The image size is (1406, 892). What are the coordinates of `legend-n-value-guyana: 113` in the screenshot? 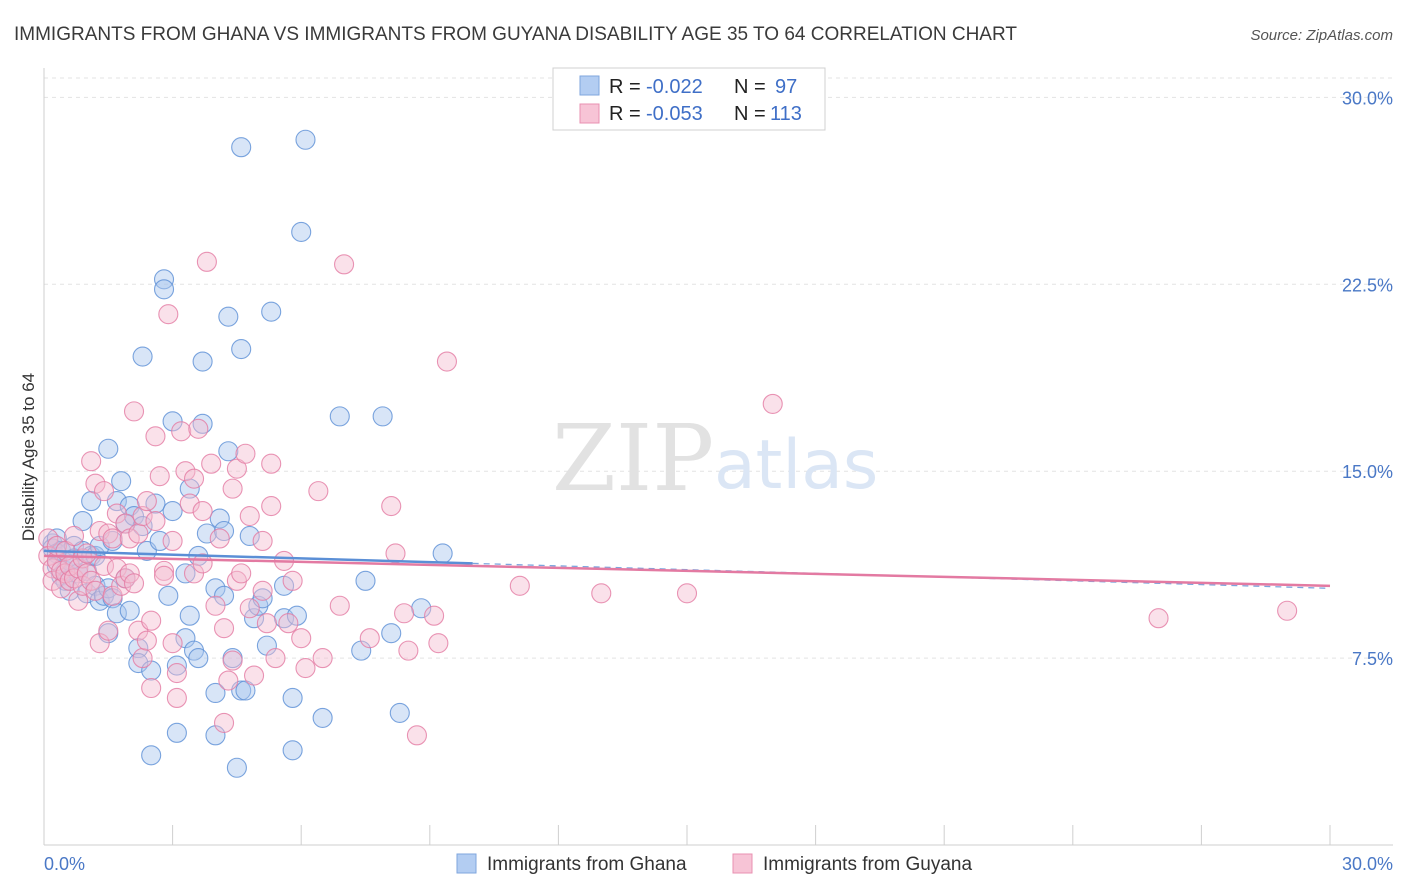 It's located at (786, 114).